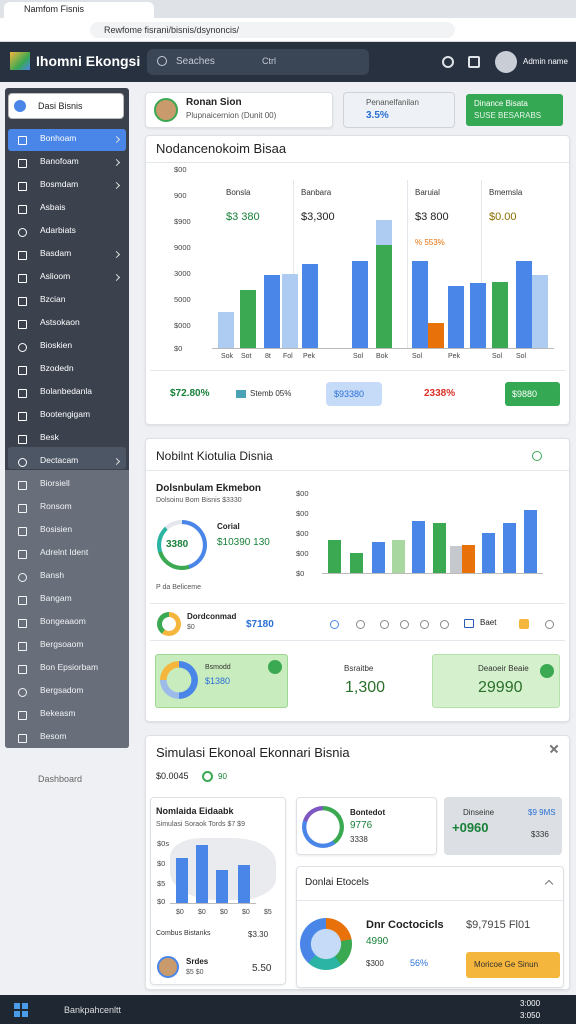  What do you see at coordinates (269, 61) in the screenshot?
I see `search-key: Ctrl` at bounding box center [269, 61].